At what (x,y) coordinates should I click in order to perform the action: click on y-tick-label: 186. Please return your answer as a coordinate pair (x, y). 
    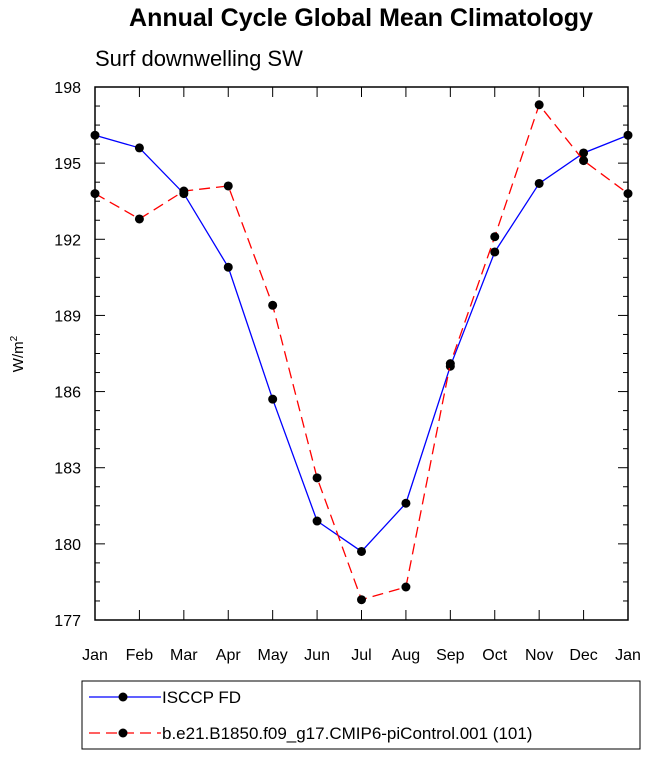
    Looking at the image, I should click on (67, 393).